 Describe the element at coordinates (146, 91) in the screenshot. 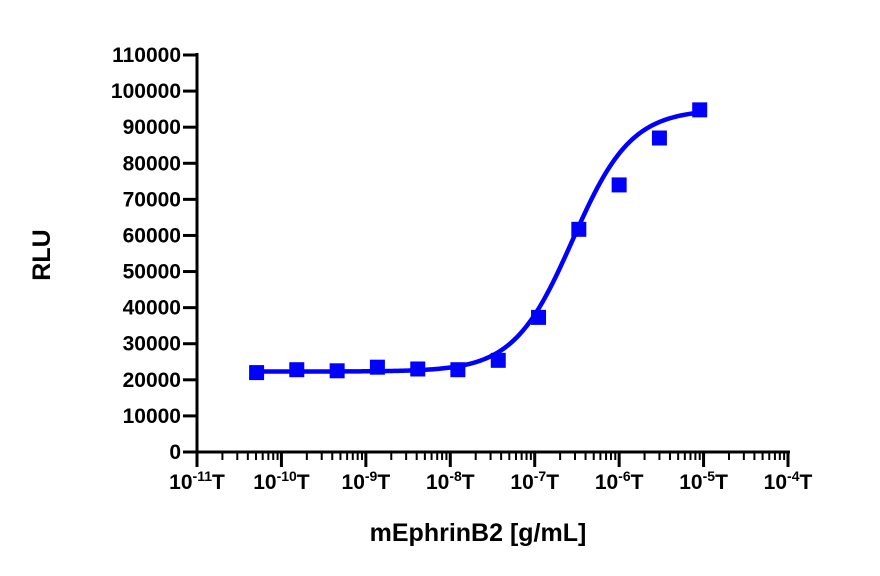

I see `y-tick-label: 100000` at that location.